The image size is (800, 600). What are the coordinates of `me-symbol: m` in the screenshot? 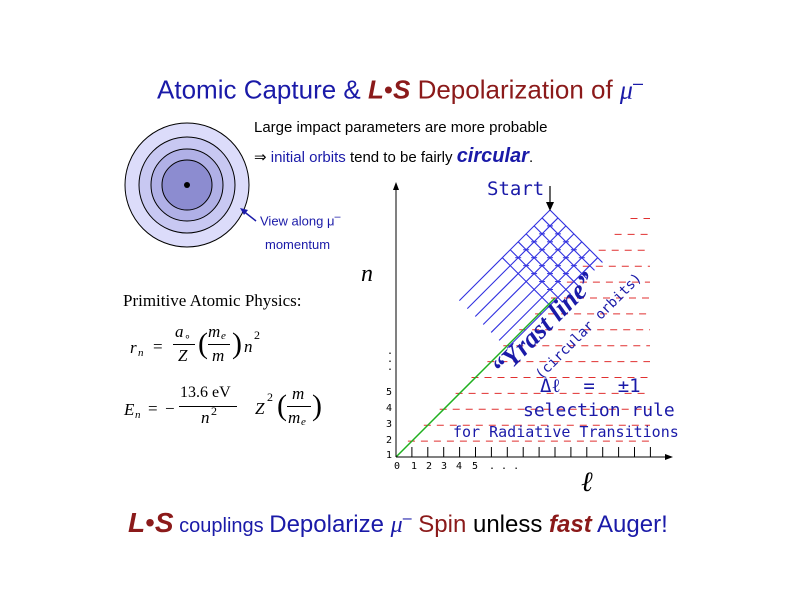 It's located at (214, 331).